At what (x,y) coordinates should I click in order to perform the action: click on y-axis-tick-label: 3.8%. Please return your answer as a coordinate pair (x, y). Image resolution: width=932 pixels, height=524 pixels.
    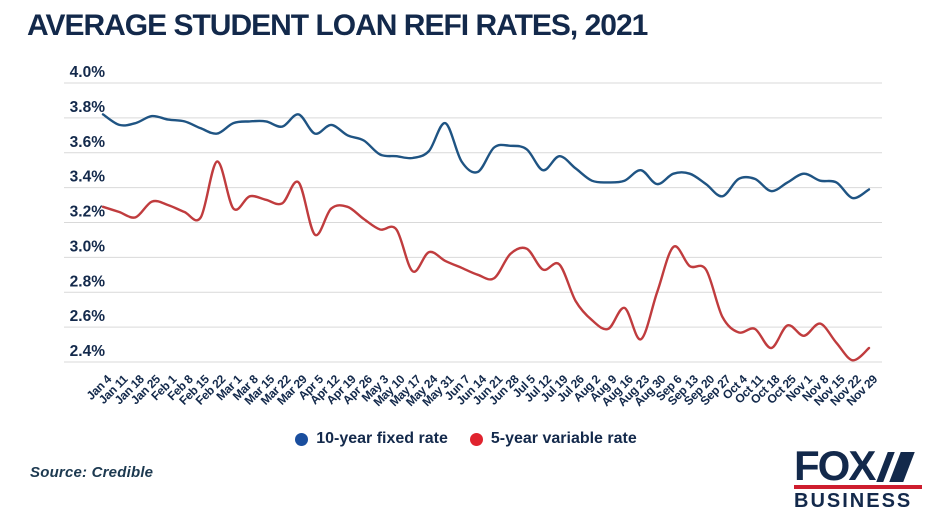
    Looking at the image, I should click on (88, 107).